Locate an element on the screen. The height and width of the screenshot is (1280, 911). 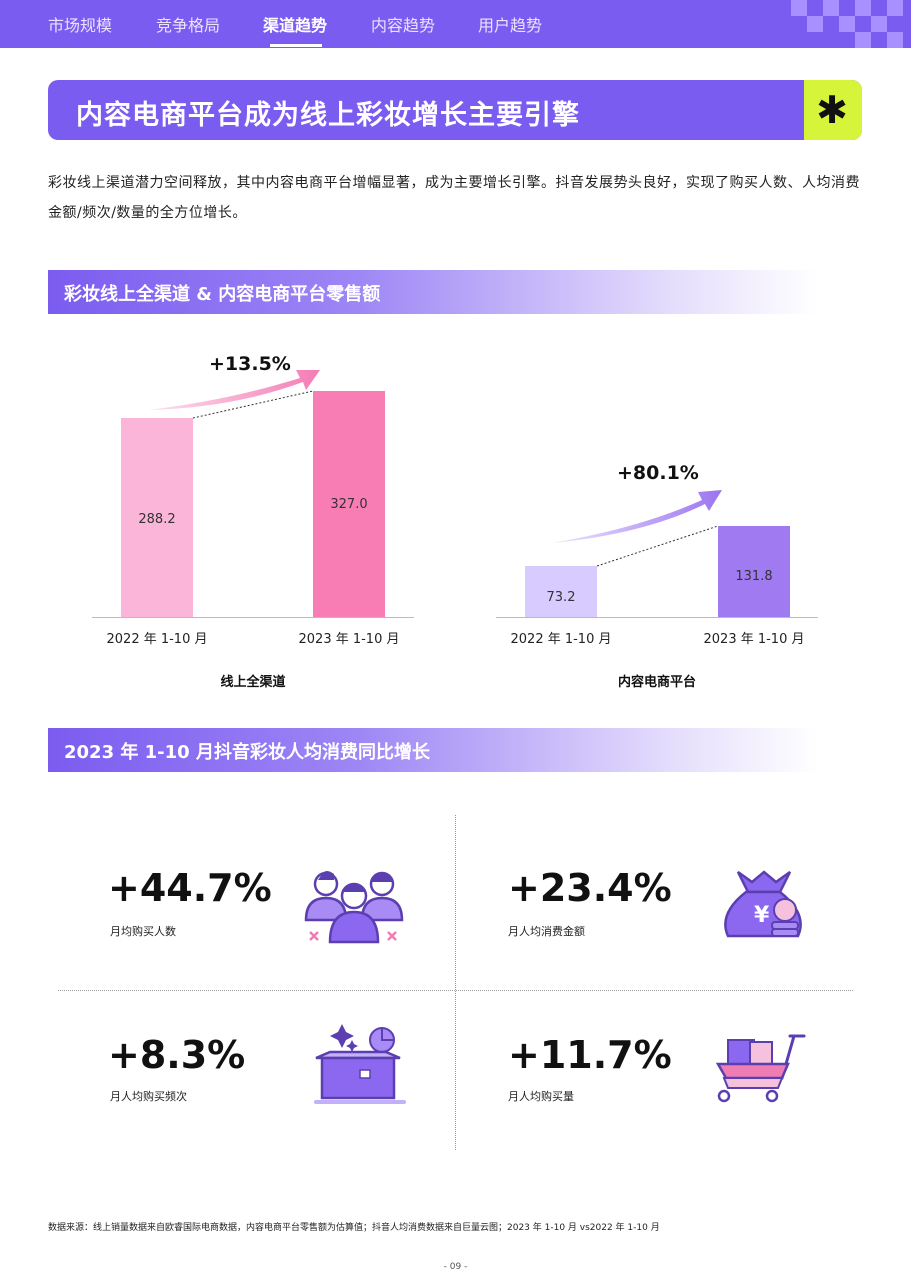
bar-2022-online: 288.2 is located at coordinates (157, 517).